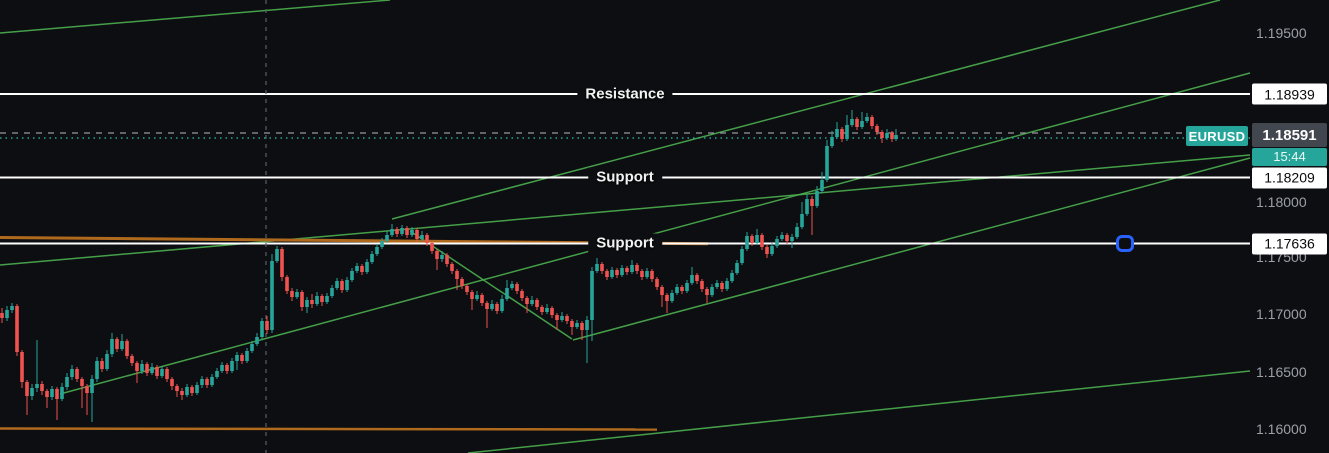 The height and width of the screenshot is (453, 1329). I want to click on axis-badge-1.18591: 1.18591, so click(1289, 135).